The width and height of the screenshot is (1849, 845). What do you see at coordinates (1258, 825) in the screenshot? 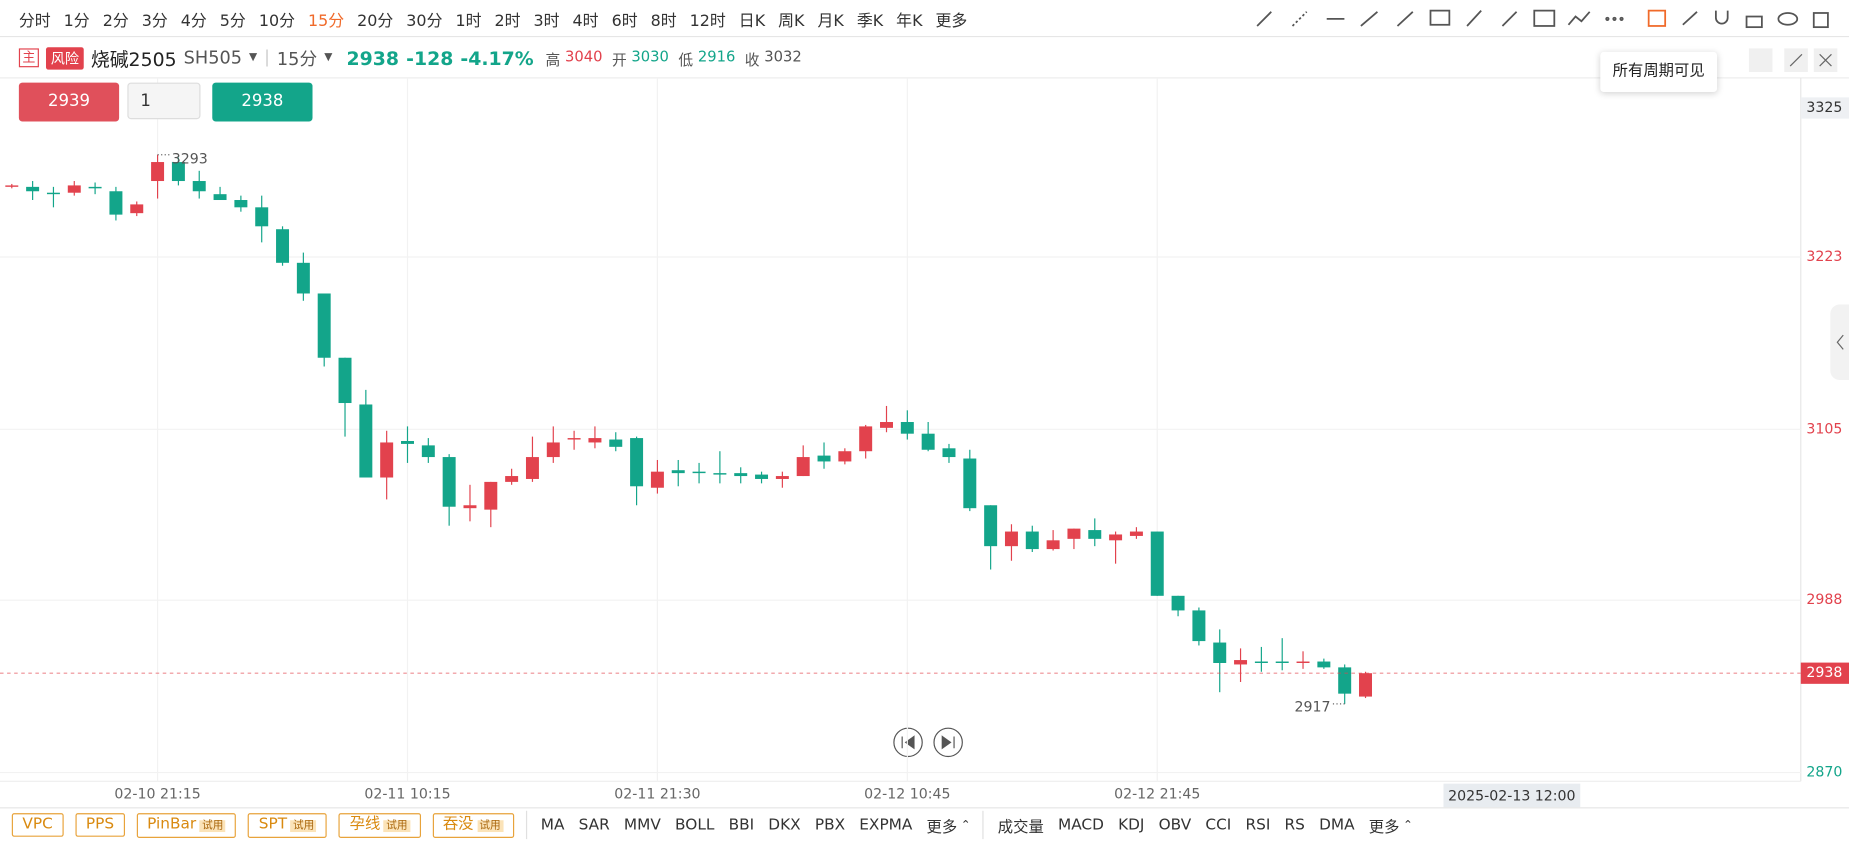
I see `indicator-button: RSI` at bounding box center [1258, 825].